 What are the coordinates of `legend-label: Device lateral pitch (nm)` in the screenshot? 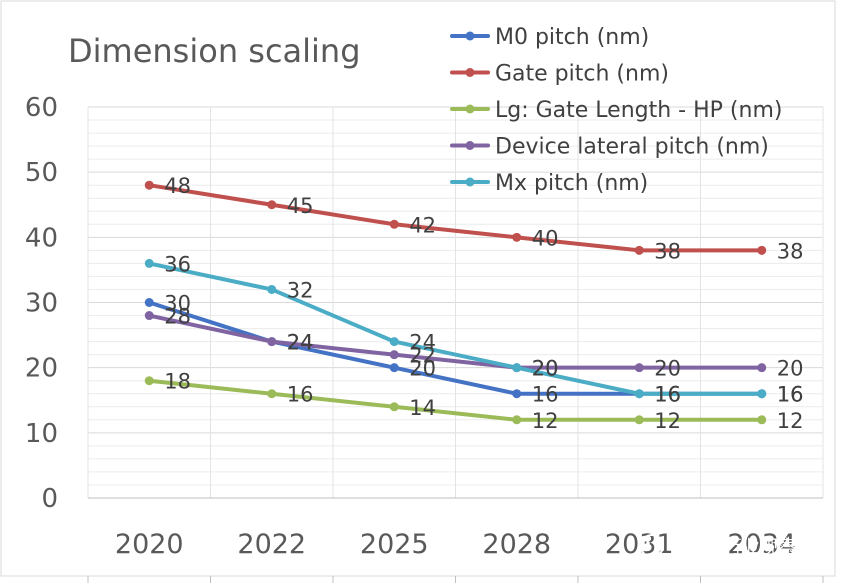 It's located at (632, 147).